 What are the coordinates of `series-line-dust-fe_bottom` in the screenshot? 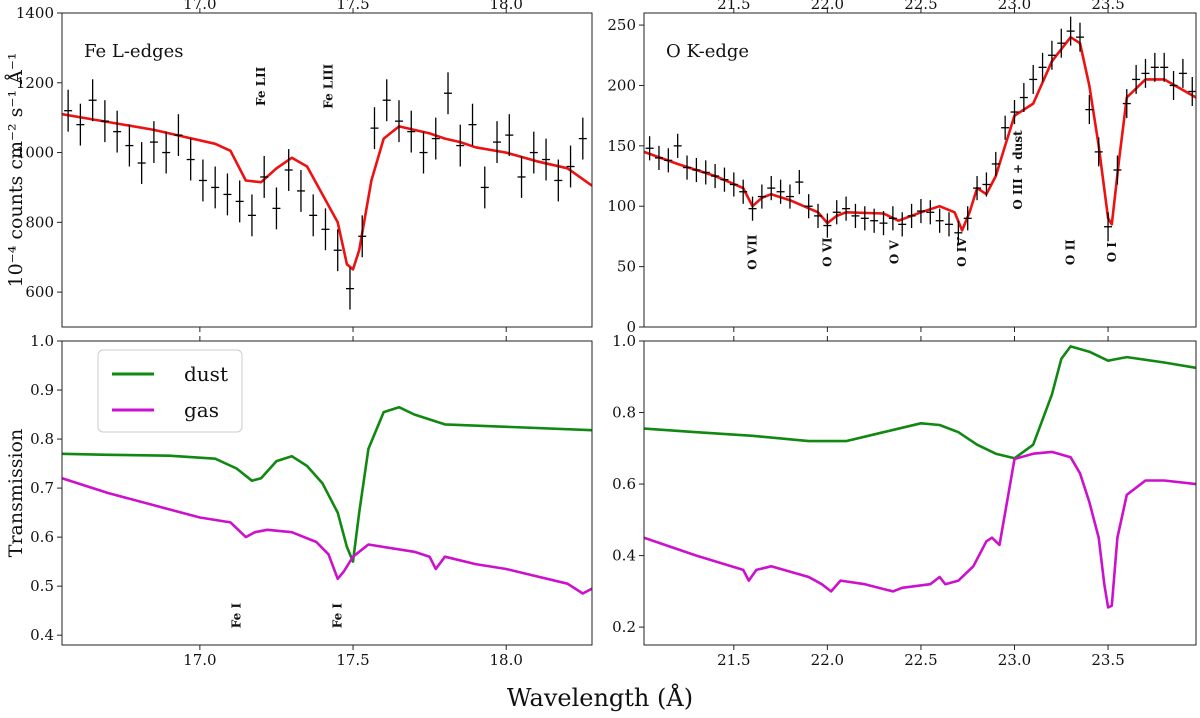 It's located at (327, 484).